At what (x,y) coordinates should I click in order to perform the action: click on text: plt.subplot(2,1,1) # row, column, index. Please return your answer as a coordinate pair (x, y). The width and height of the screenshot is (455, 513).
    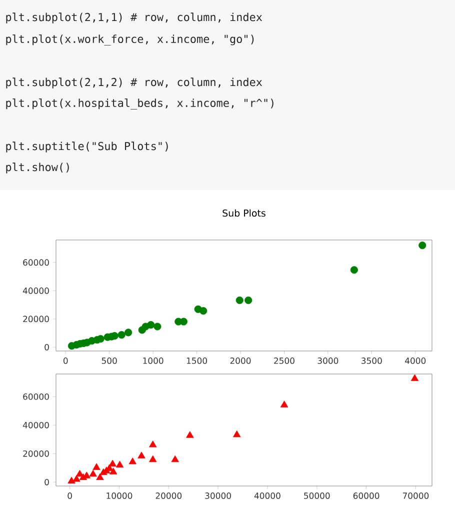
    Looking at the image, I should click on (134, 18).